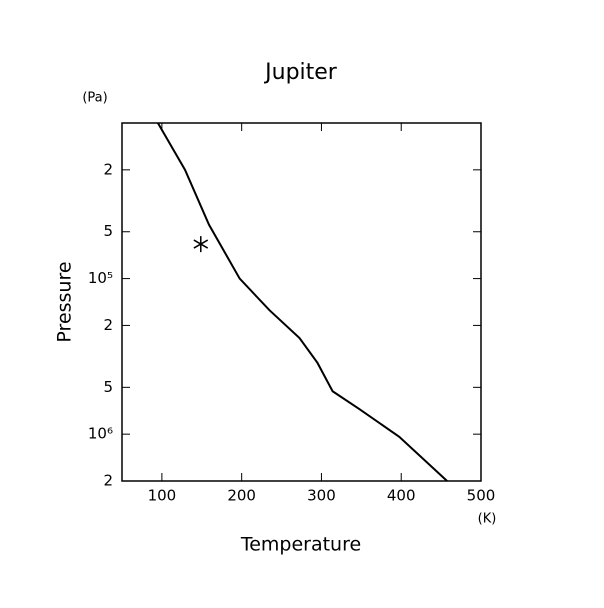  What do you see at coordinates (162, 496) in the screenshot?
I see `x-tick-label: 100` at bounding box center [162, 496].